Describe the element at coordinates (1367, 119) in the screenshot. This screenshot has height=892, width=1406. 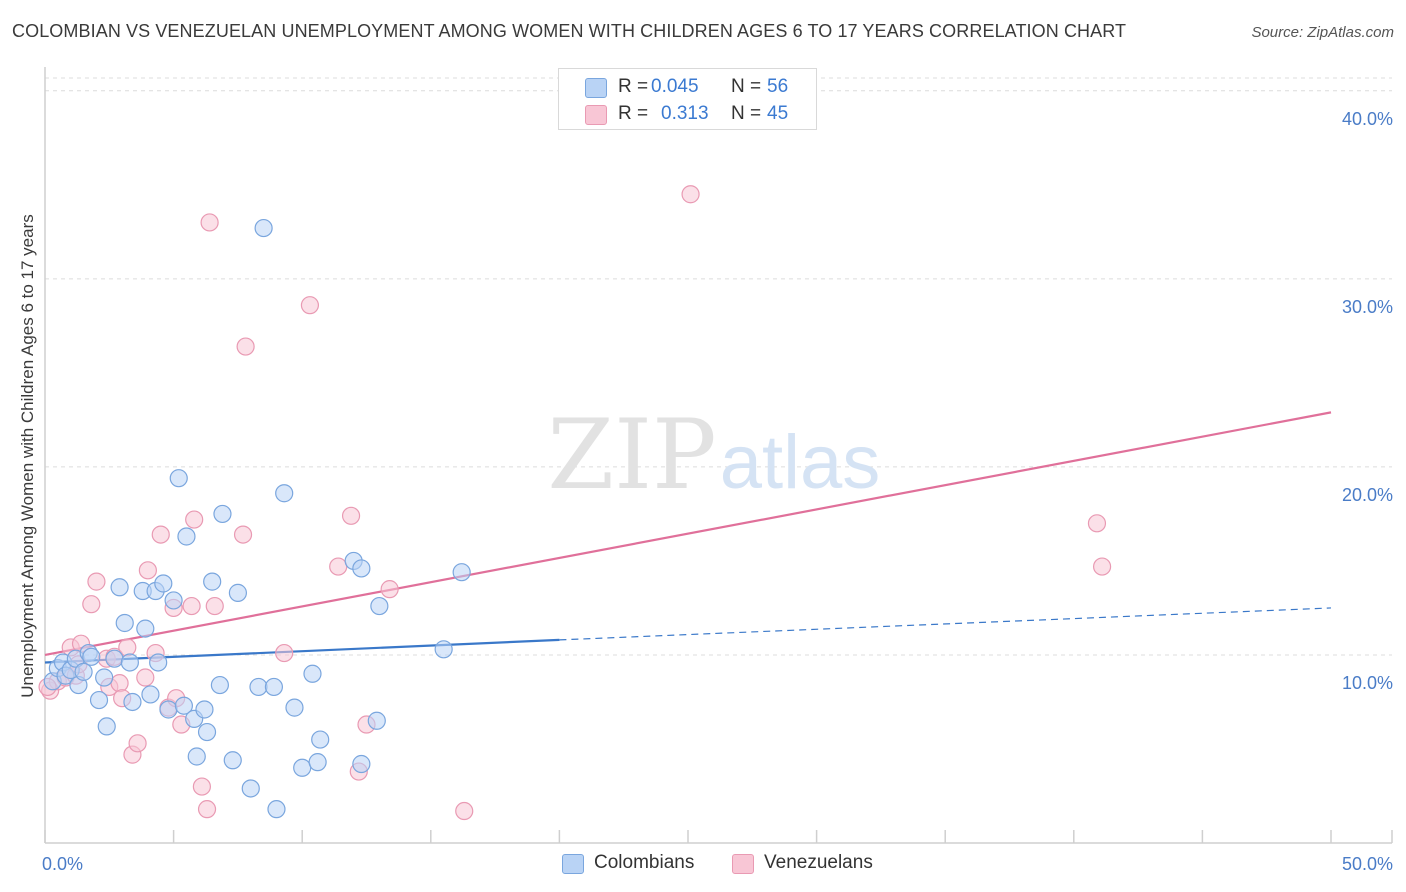
I see `y-tick-label: 40.0%` at that location.